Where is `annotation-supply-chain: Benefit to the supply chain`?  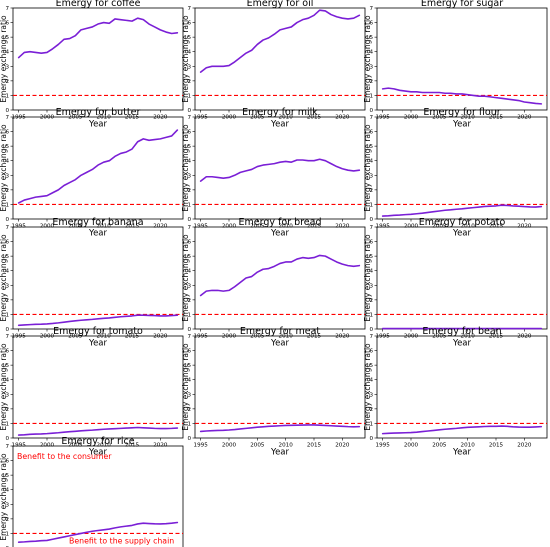
annotation-supply-chain: Benefit to the supply chain is located at coordinates (121, 541).